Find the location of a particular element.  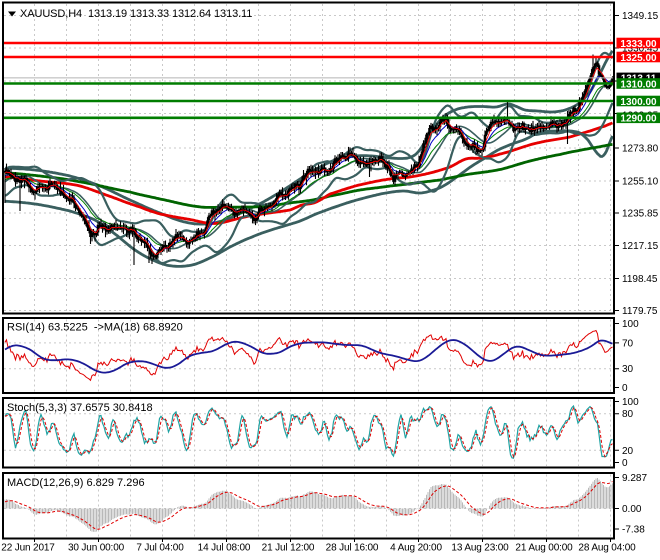

svg-text: 20 is located at coordinates (628, 451).